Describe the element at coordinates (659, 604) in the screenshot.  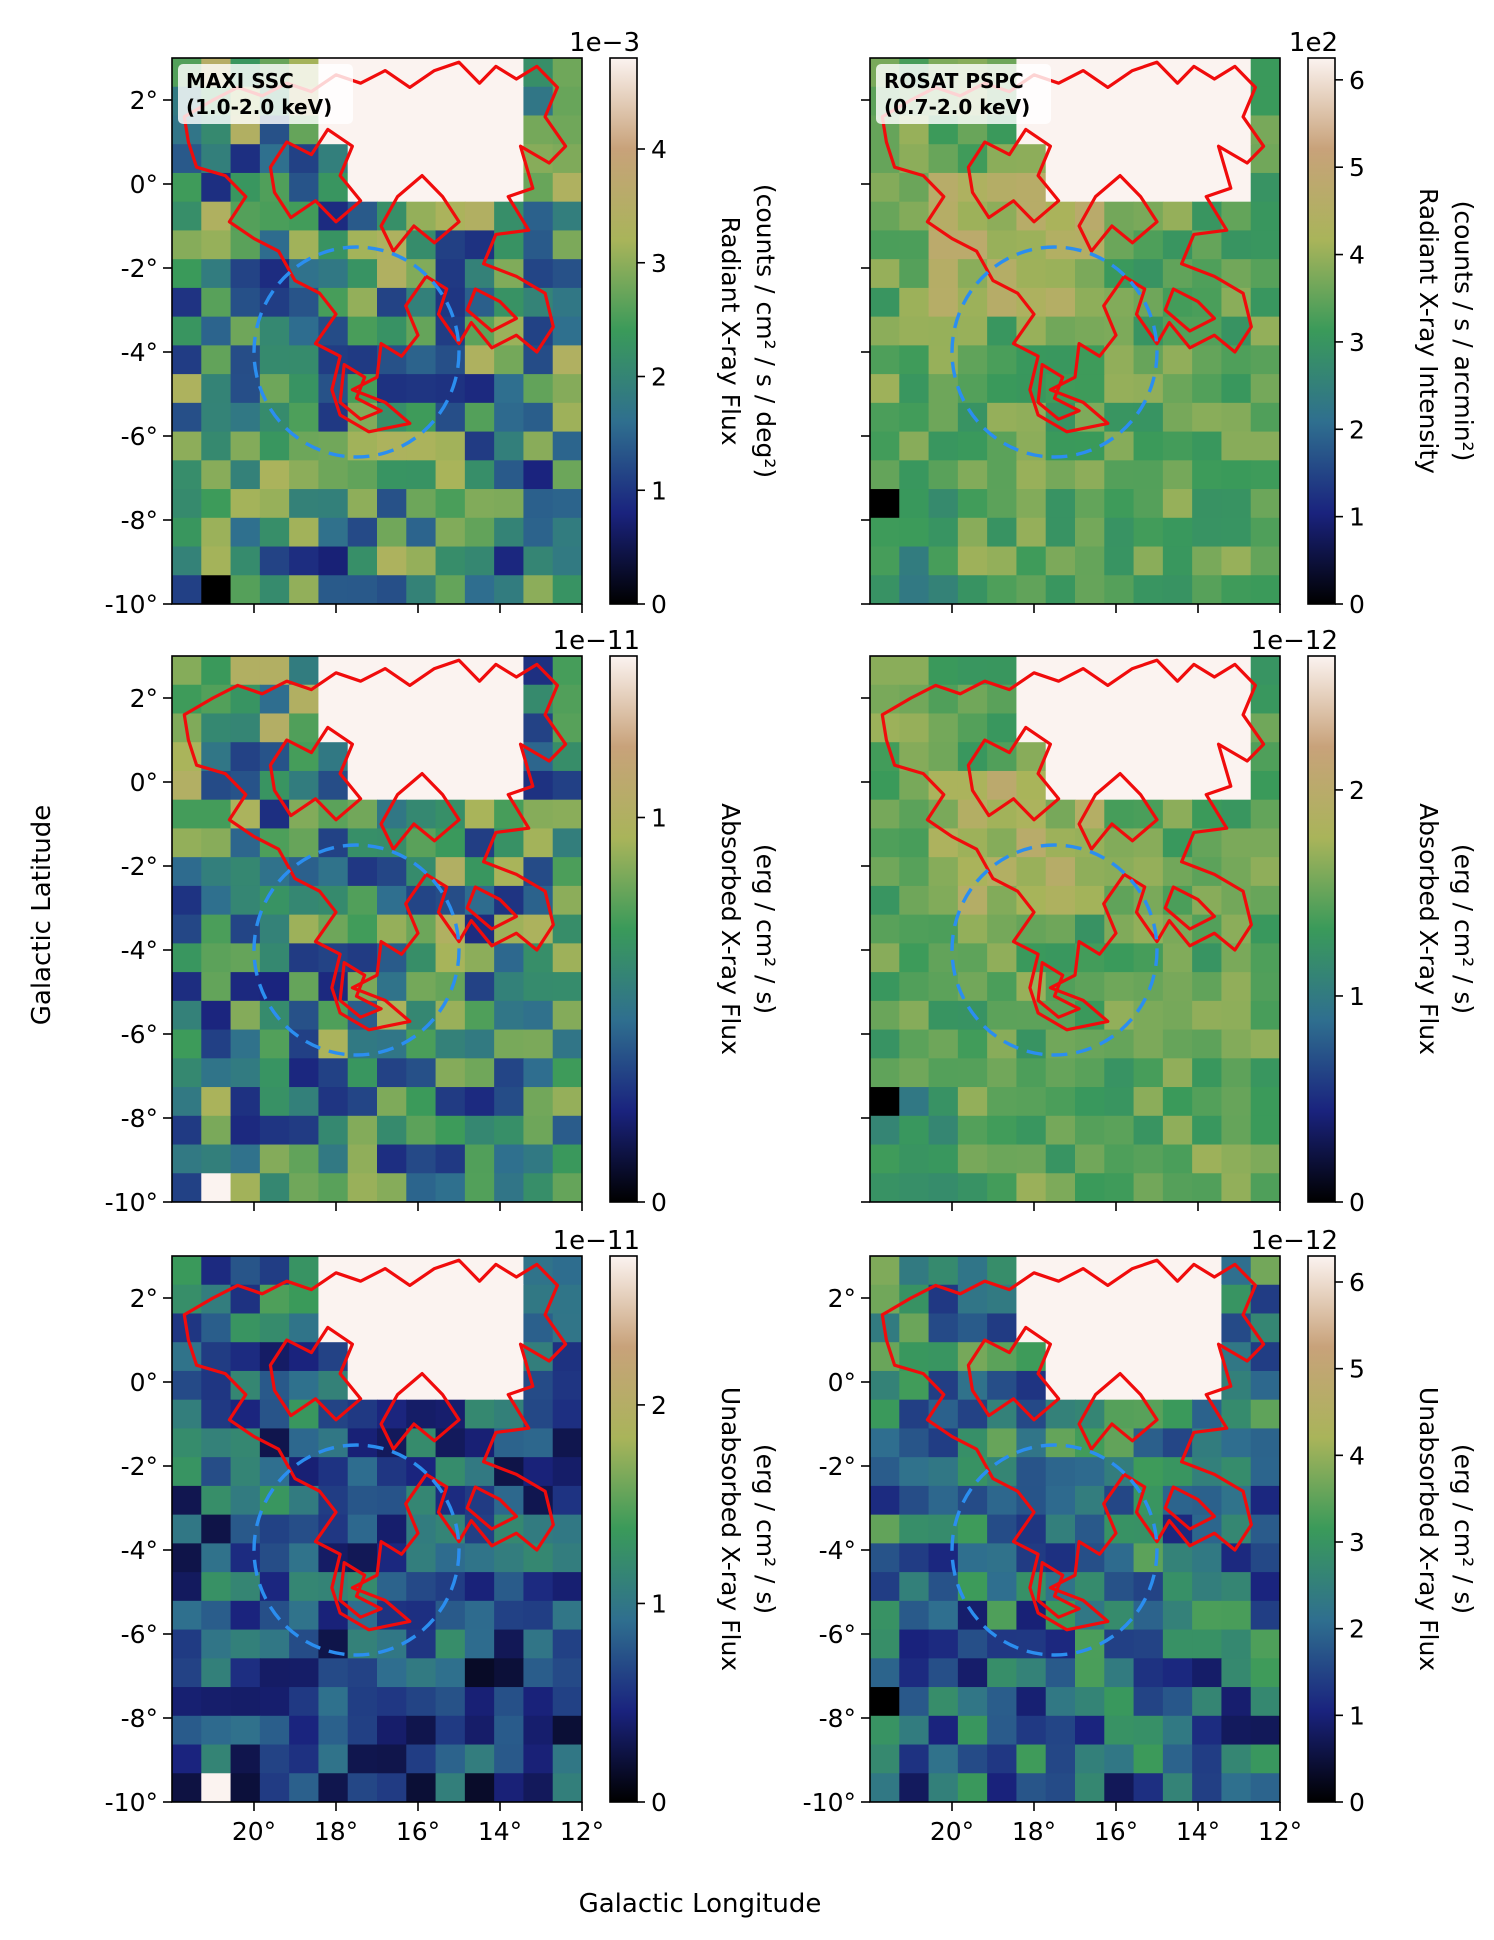
I see `colorbar-tick-label: 0` at that location.